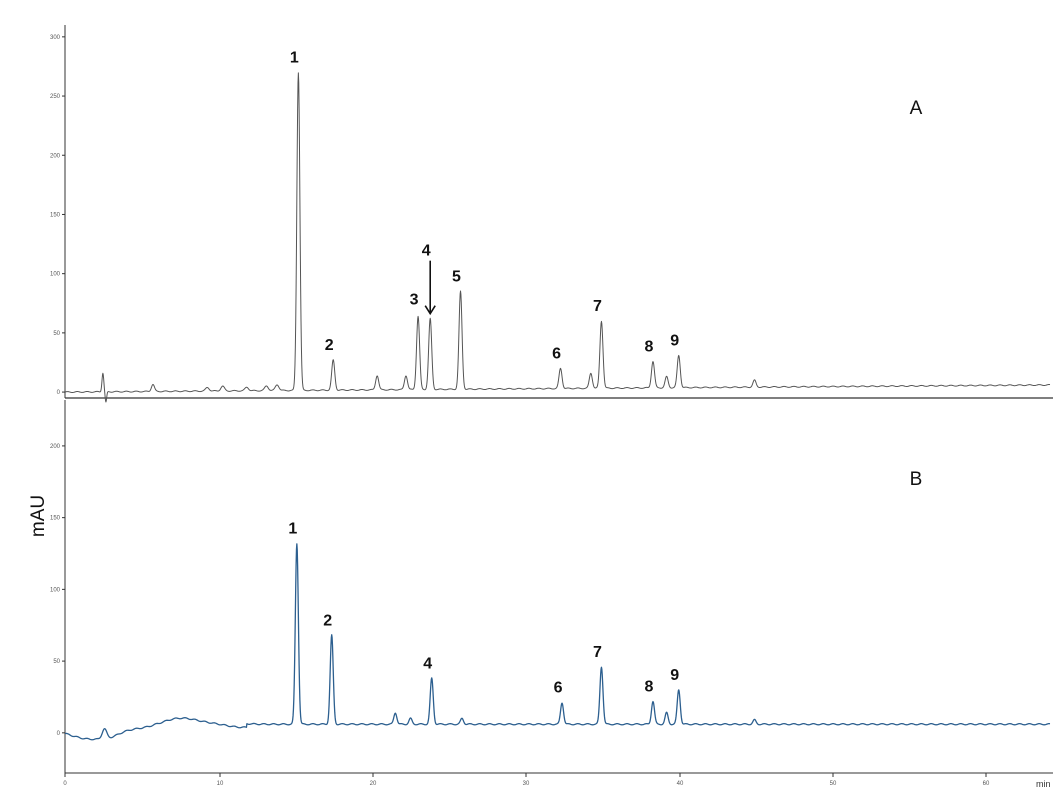 This screenshot has width=1053, height=789. What do you see at coordinates (327, 620) in the screenshot?
I see `peak-label-B-2: 2` at bounding box center [327, 620].